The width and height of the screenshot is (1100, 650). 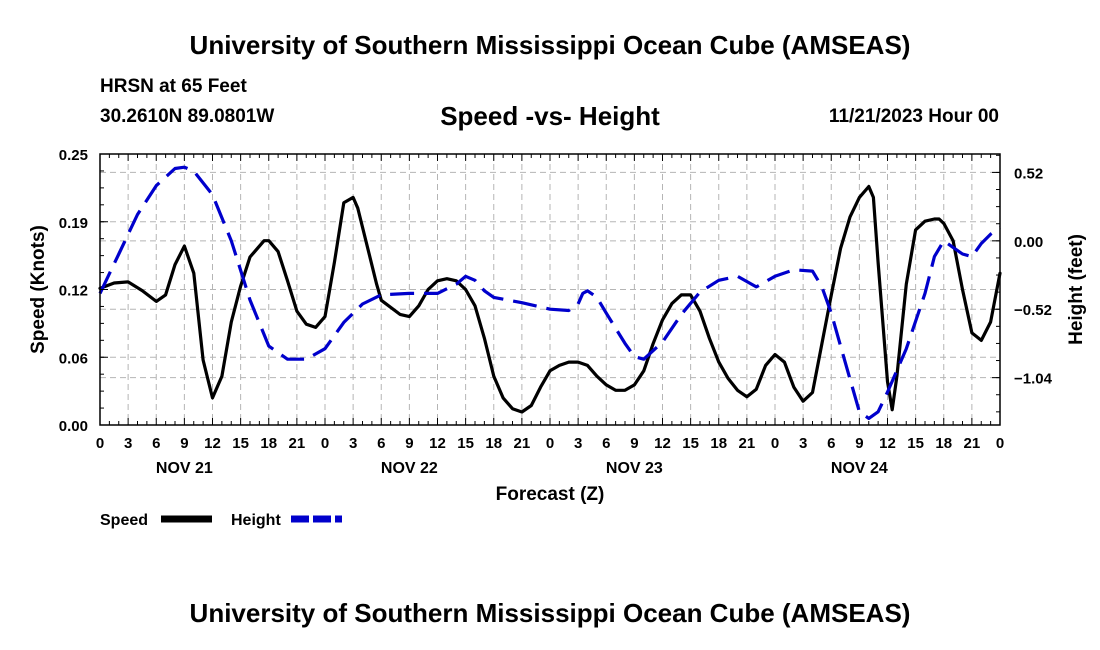 What do you see at coordinates (73, 223) in the screenshot?
I see `y-tick-label-left: 0.19` at bounding box center [73, 223].